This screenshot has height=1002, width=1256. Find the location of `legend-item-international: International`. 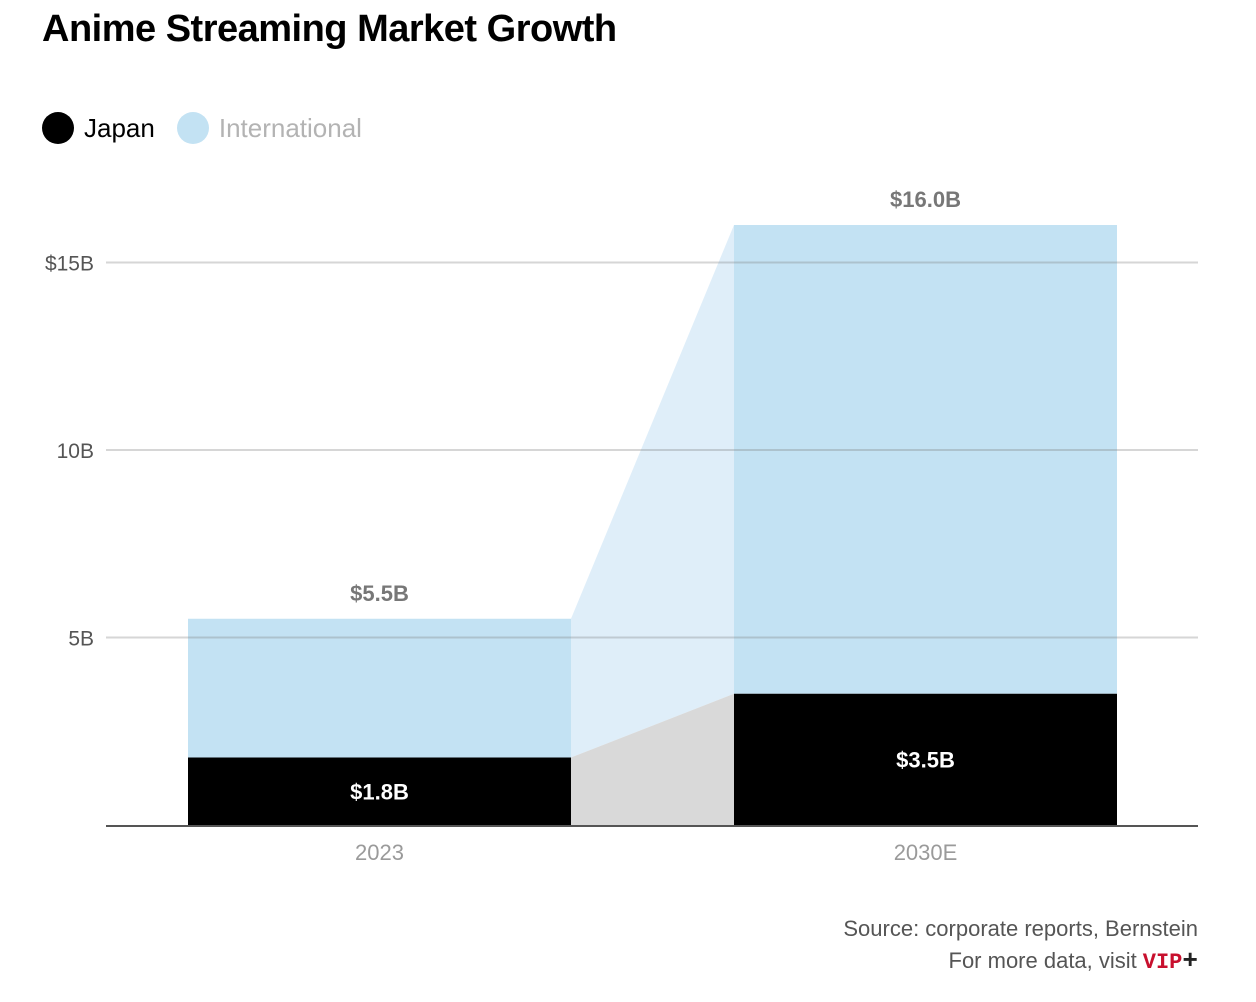

legend-item-international: International is located at coordinates (269, 128).